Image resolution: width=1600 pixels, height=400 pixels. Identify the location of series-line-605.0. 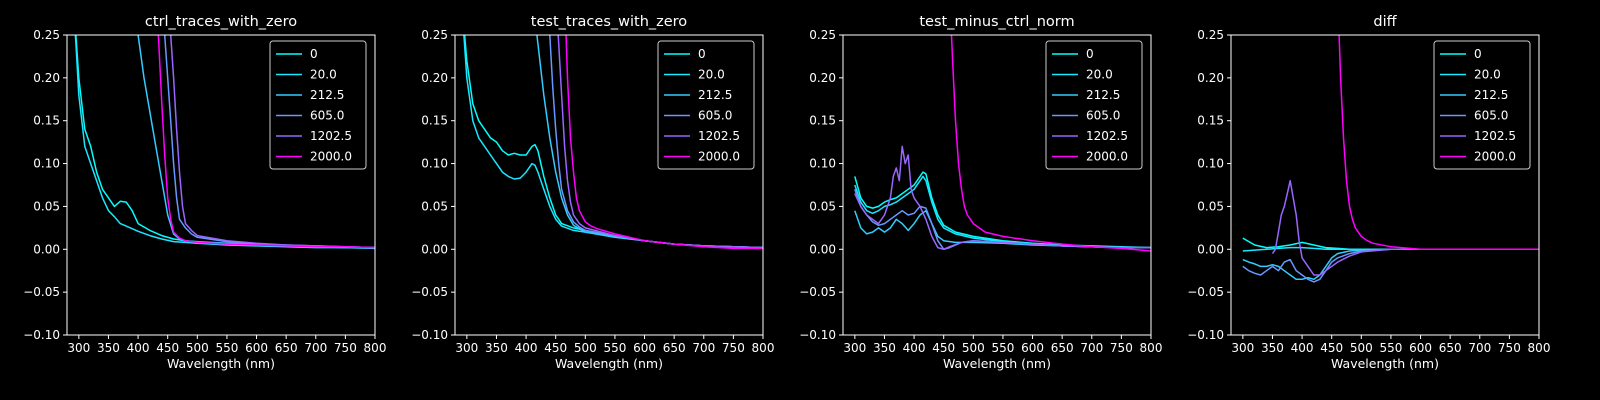
(1390, 265).